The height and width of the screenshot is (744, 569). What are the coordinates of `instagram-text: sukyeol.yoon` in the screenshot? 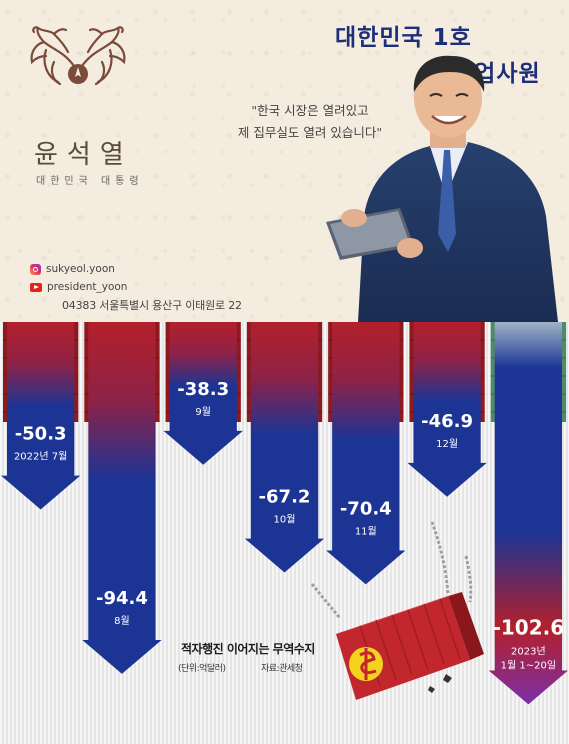 It's located at (80, 269).